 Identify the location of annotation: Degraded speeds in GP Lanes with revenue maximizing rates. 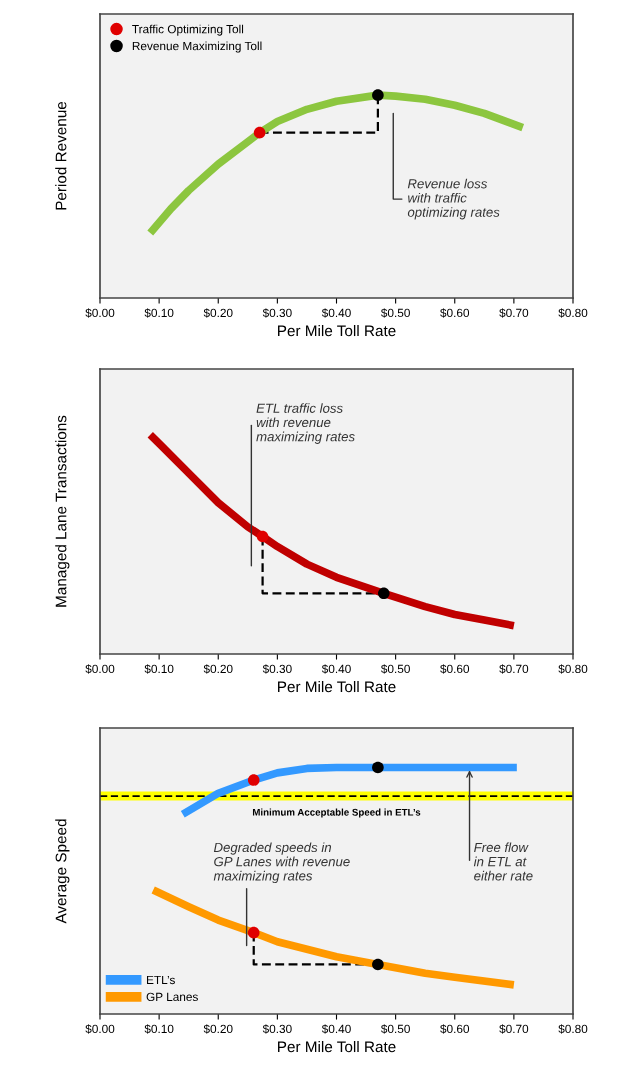
(281, 863).